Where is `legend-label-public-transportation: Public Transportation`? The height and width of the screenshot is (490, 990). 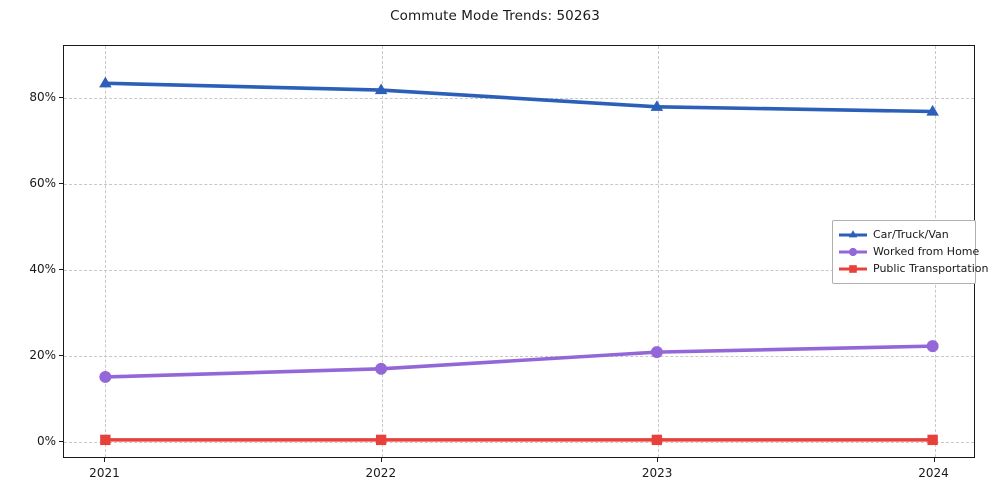 legend-label-public-transportation: Public Transportation is located at coordinates (931, 268).